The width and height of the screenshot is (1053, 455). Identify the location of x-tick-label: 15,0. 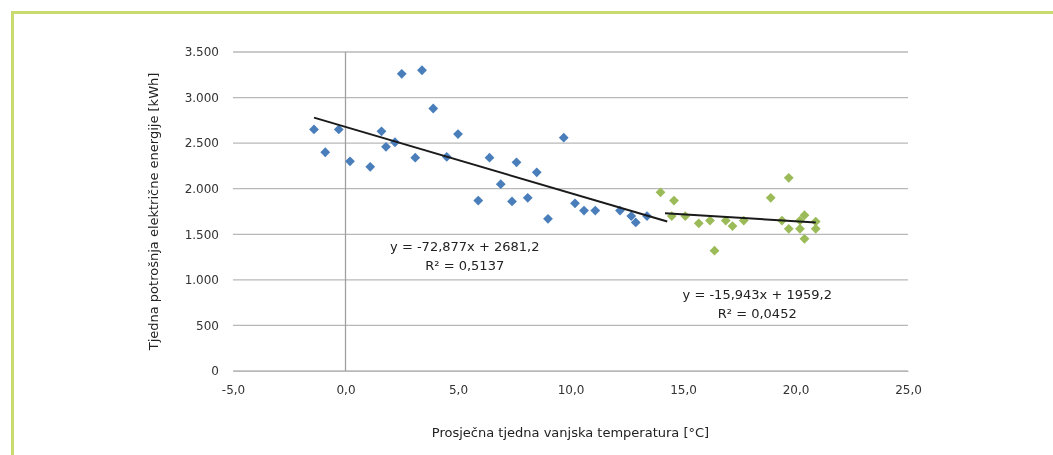
(683, 389).